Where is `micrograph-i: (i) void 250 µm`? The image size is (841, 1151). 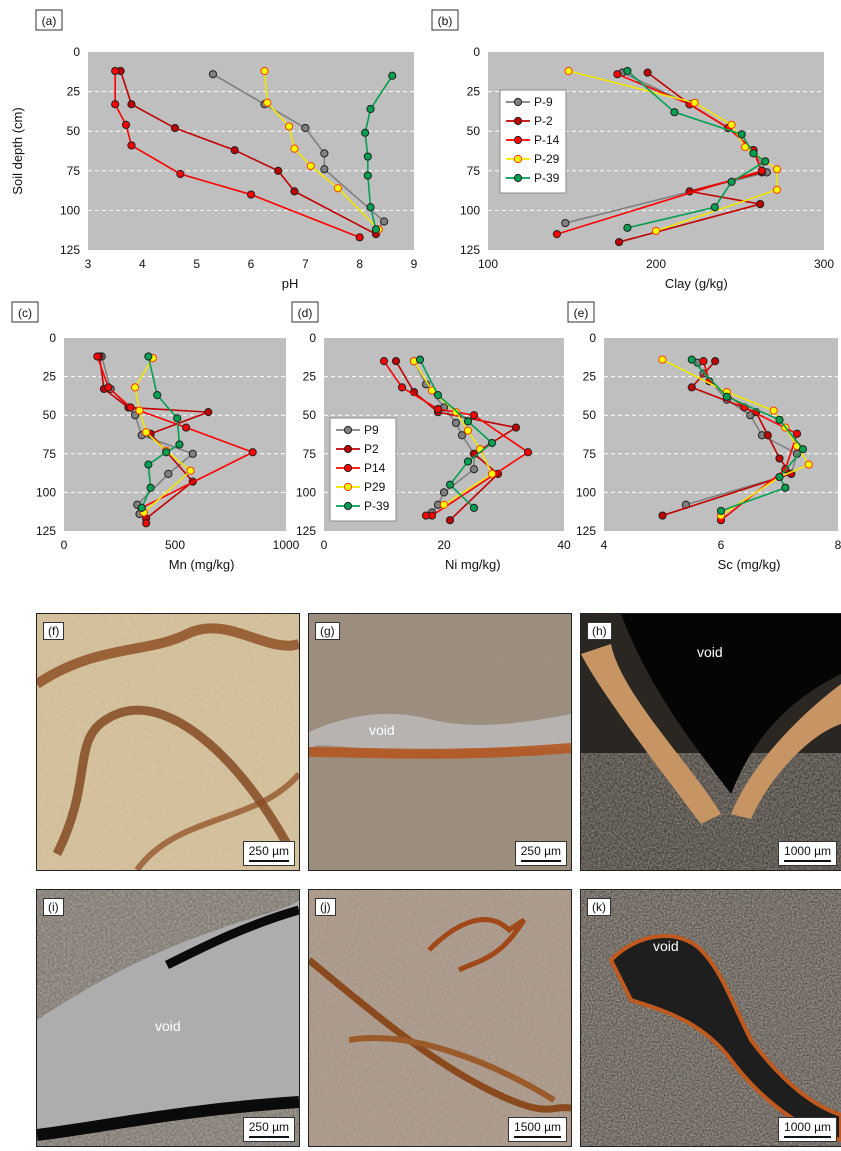
micrograph-i: (i) void 250 µm is located at coordinates (168, 1018).